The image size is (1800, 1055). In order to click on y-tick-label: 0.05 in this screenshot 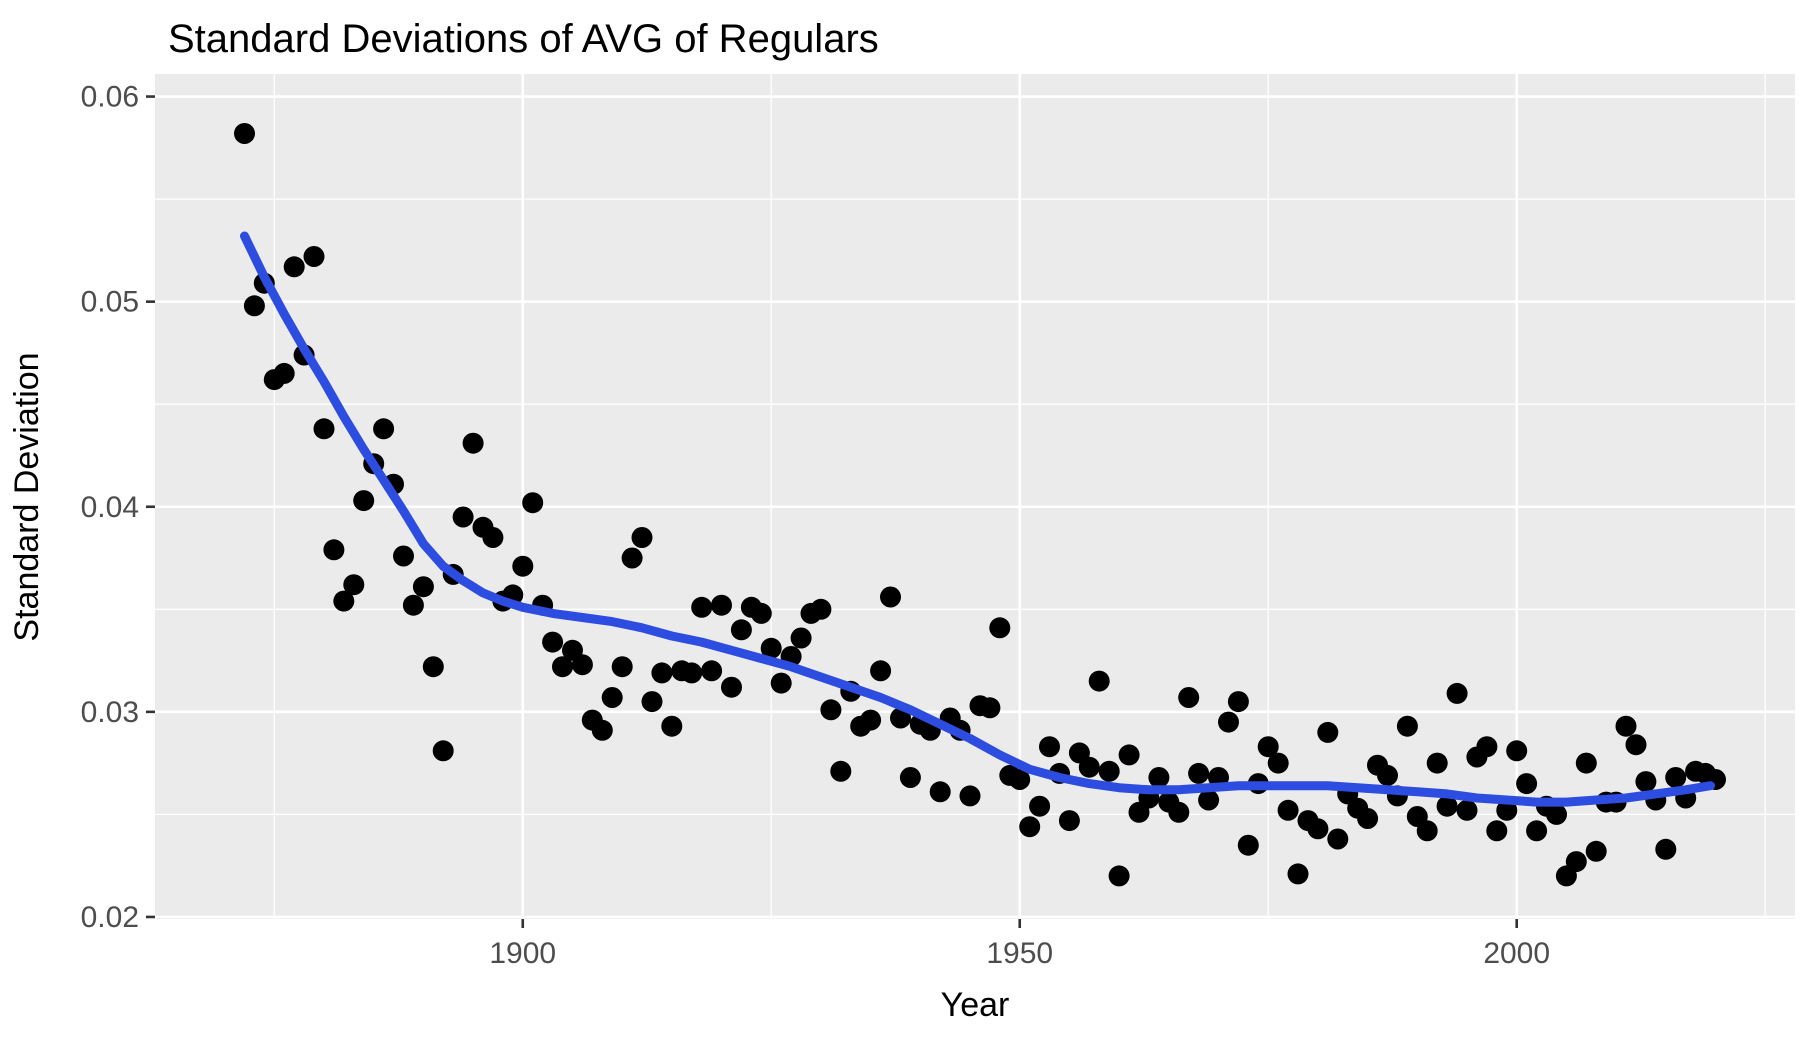, I will do `click(110, 302)`.